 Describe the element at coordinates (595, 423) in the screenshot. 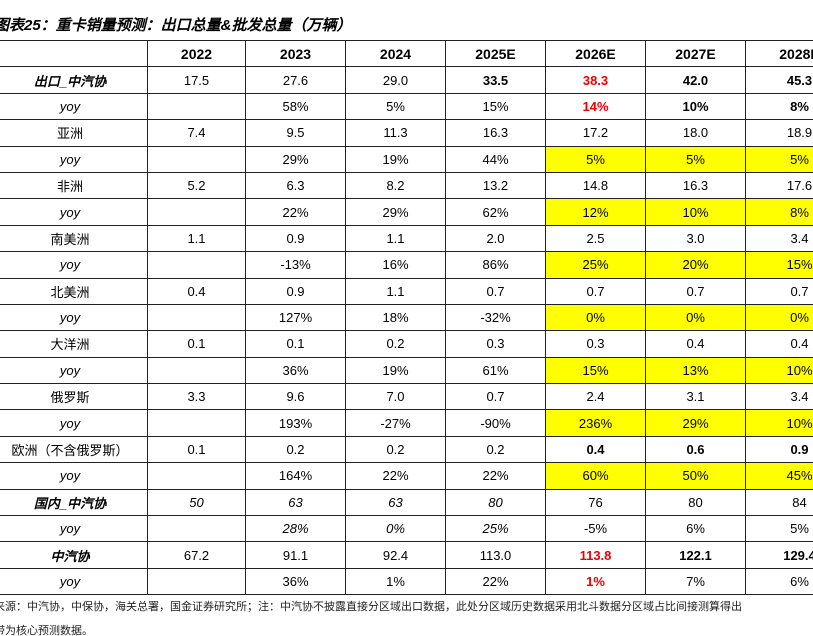

I see `cell: 236%` at that location.